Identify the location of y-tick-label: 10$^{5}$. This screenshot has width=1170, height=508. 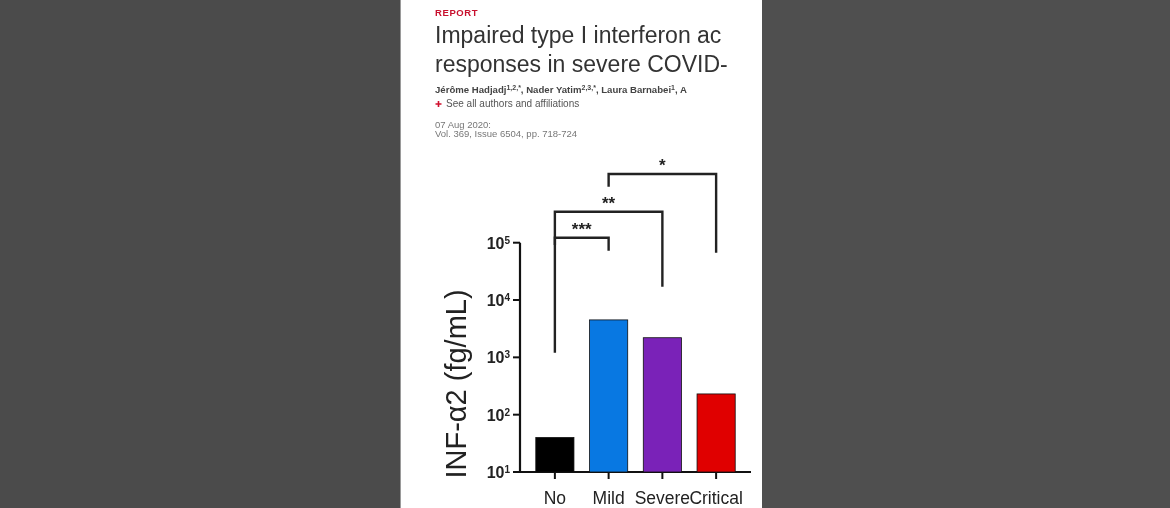
(498, 243).